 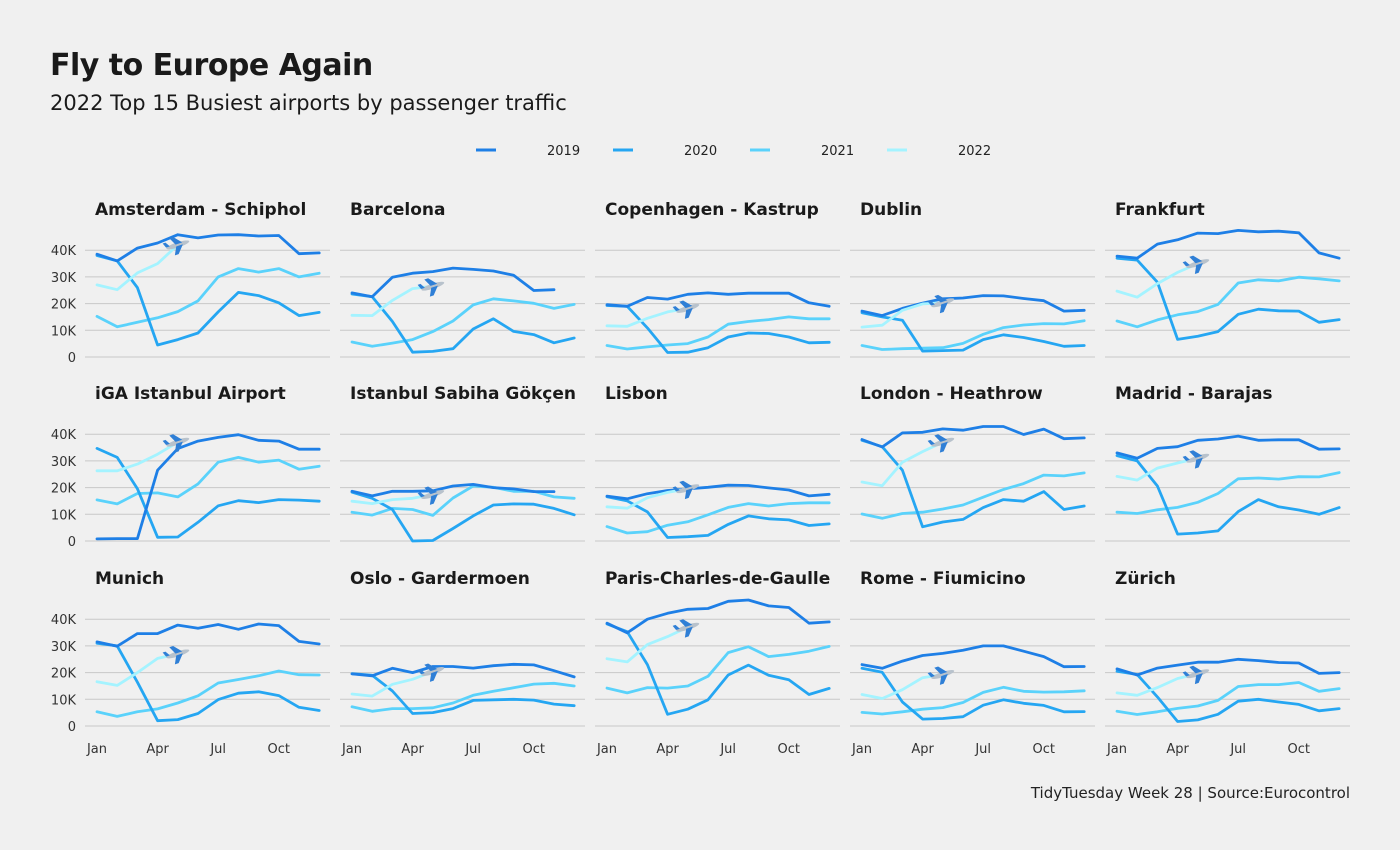 What do you see at coordinates (636, 394) in the screenshot?
I see `panel-title: Lisbon` at bounding box center [636, 394].